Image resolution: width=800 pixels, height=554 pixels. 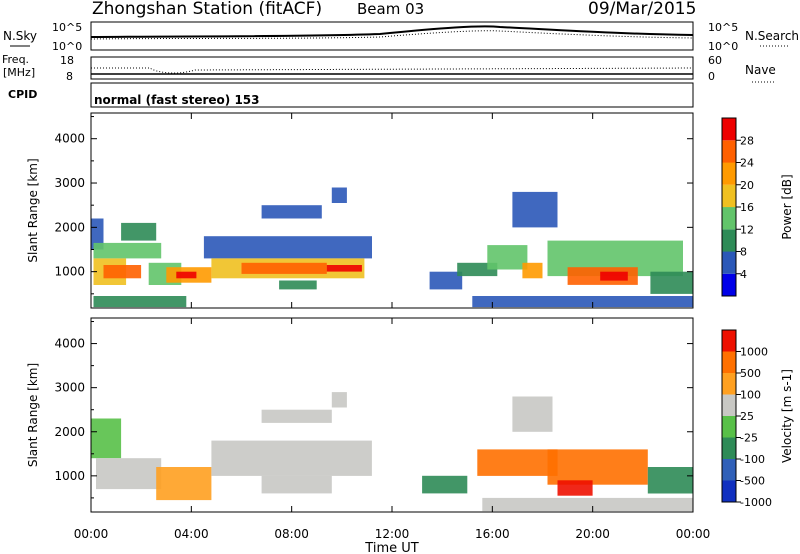 I want to click on colorbar-label: Velocity [m s-1], so click(x=787, y=416).